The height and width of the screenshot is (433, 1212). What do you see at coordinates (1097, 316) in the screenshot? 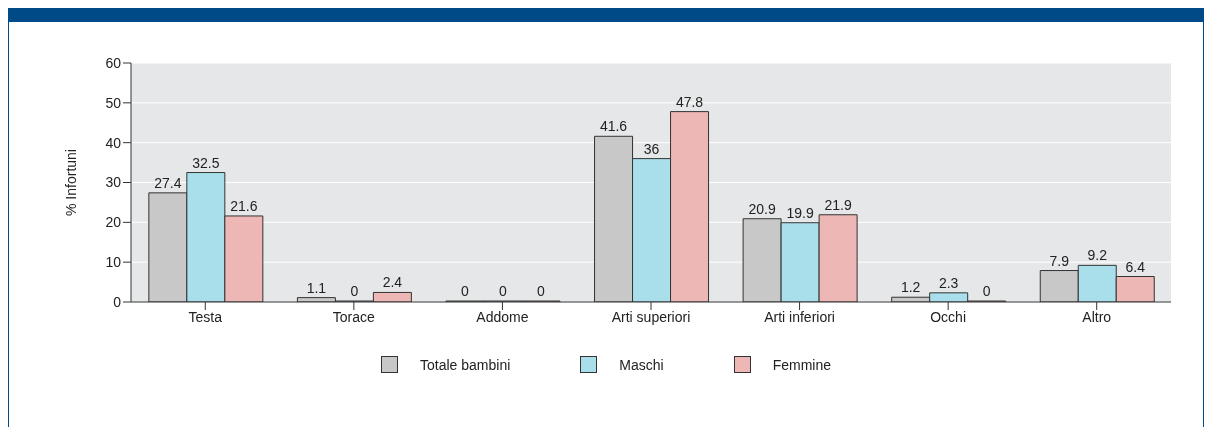
I see `x-tick-label: Altro` at bounding box center [1097, 316].